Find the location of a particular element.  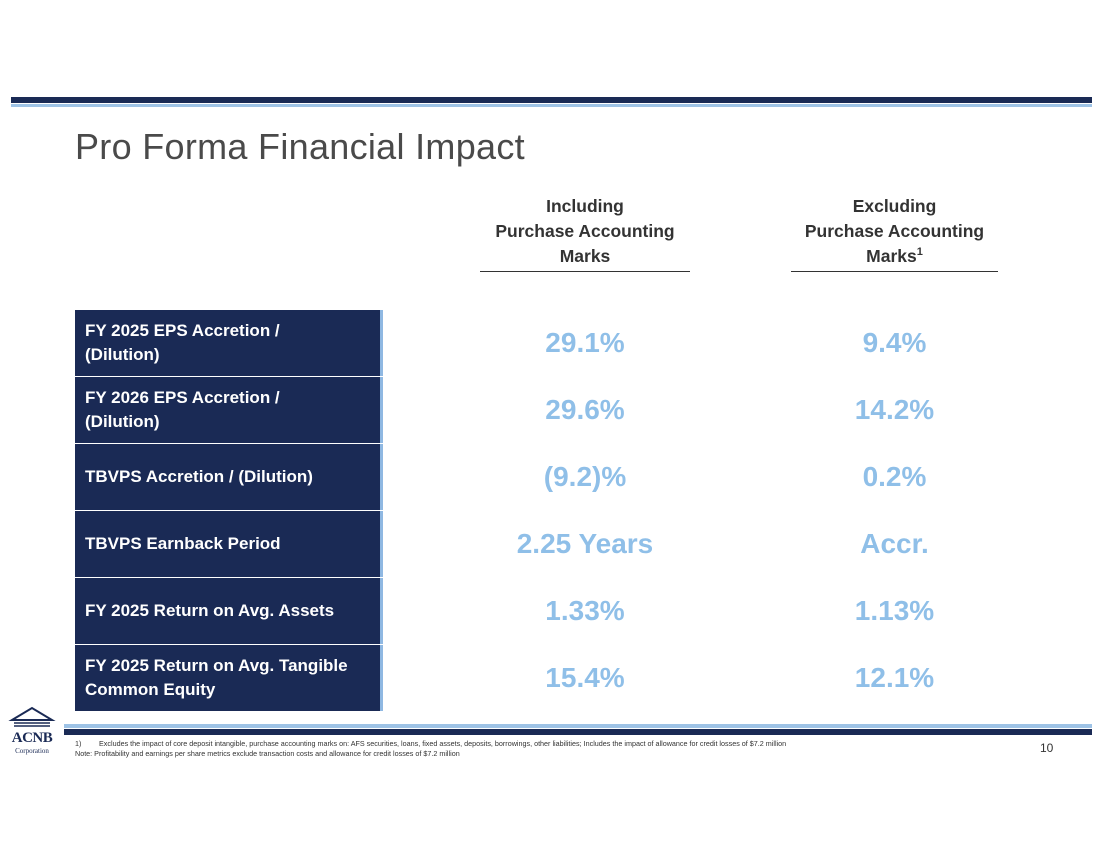

row-label: FY 2025 Return on Avg. Assets is located at coordinates (227, 611).